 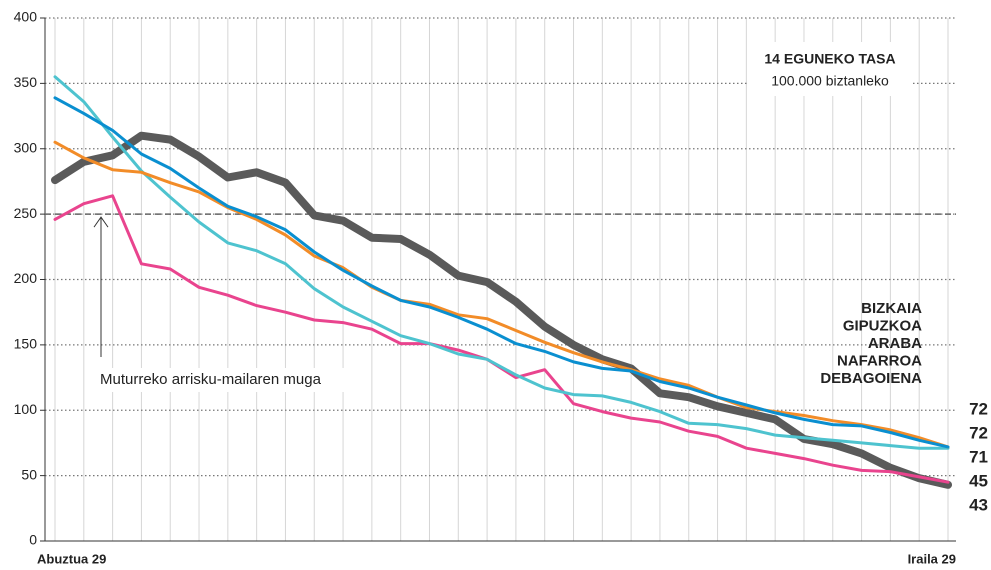 What do you see at coordinates (26, 278) in the screenshot?
I see `y-tick-label: 200` at bounding box center [26, 278].